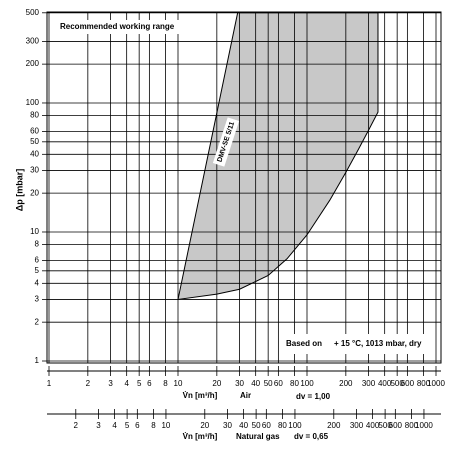  I want to click on x-tick-label: 1000, so click(436, 383).